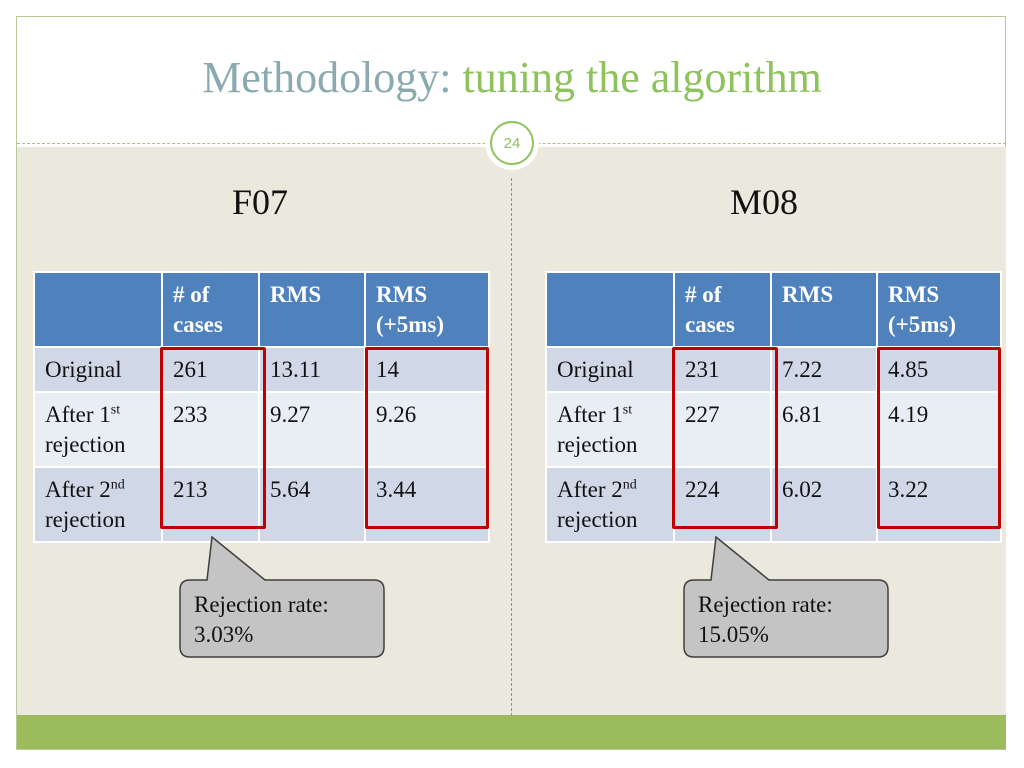 This screenshot has height=768, width=1024. Describe the element at coordinates (939, 438) in the screenshot. I see `highlight-box-rms5-m08` at that location.